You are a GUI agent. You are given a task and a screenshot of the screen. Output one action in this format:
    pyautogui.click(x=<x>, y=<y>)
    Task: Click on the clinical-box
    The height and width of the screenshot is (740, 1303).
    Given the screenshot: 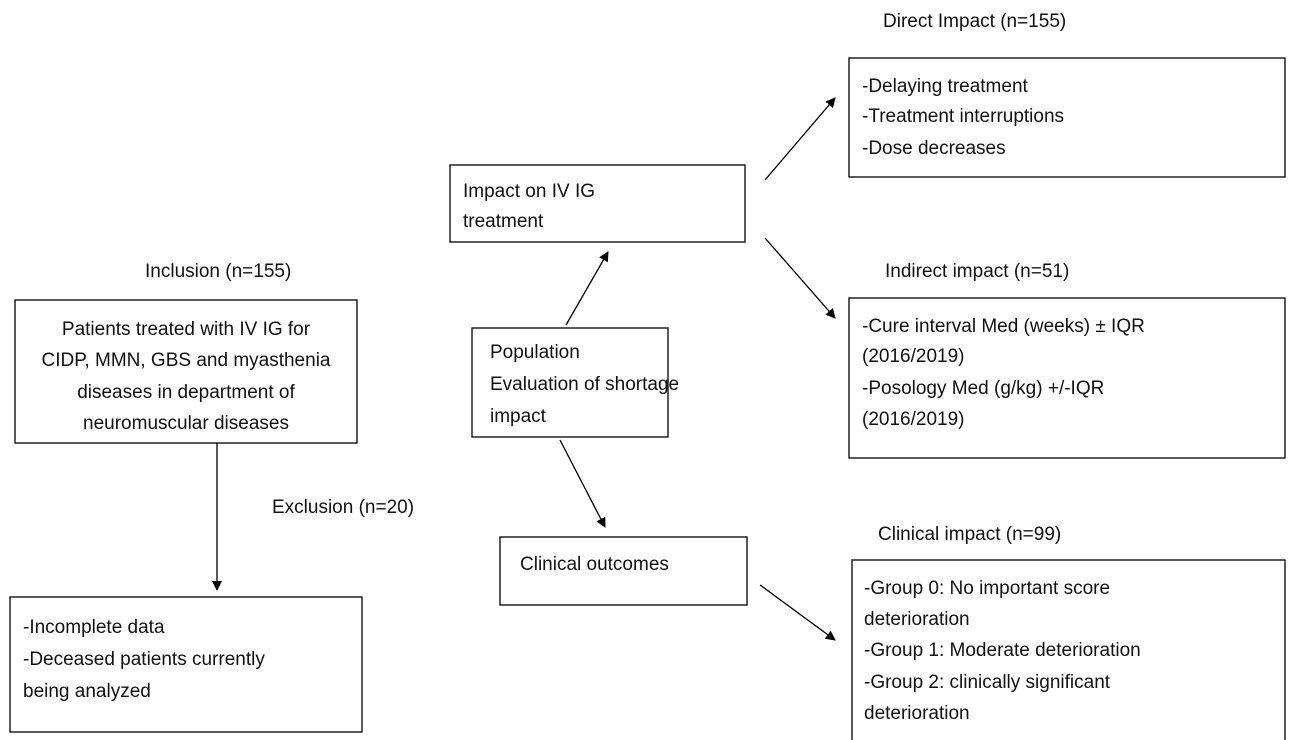 What is the action you would take?
    pyautogui.click(x=1068, y=649)
    